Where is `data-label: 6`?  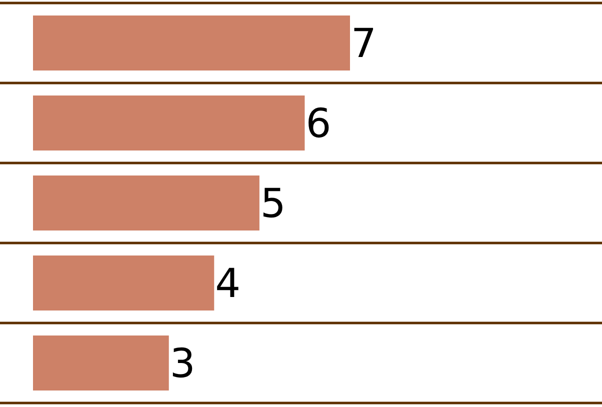 data-label: 6 is located at coordinates (319, 124).